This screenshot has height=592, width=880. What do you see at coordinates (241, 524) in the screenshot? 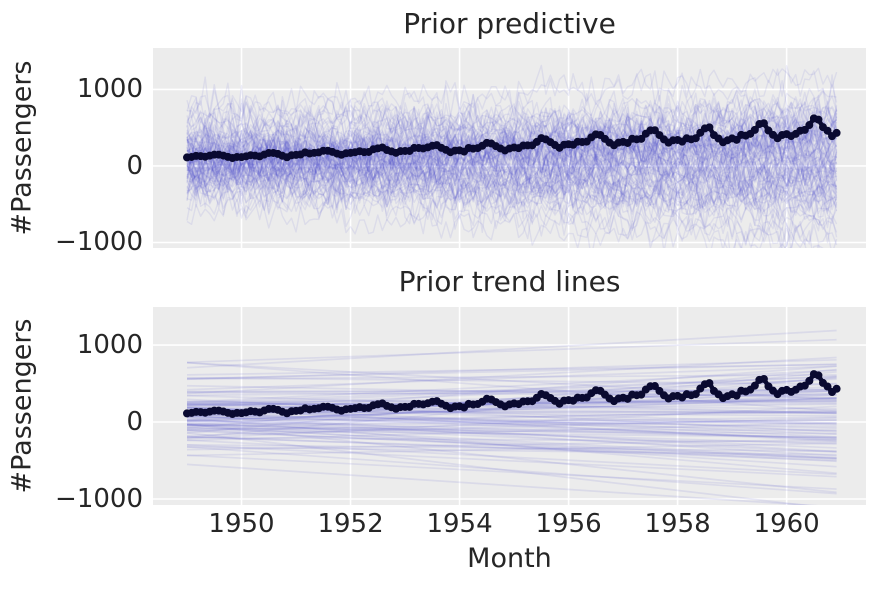
I see `x-tick-label: 1950` at bounding box center [241, 524].